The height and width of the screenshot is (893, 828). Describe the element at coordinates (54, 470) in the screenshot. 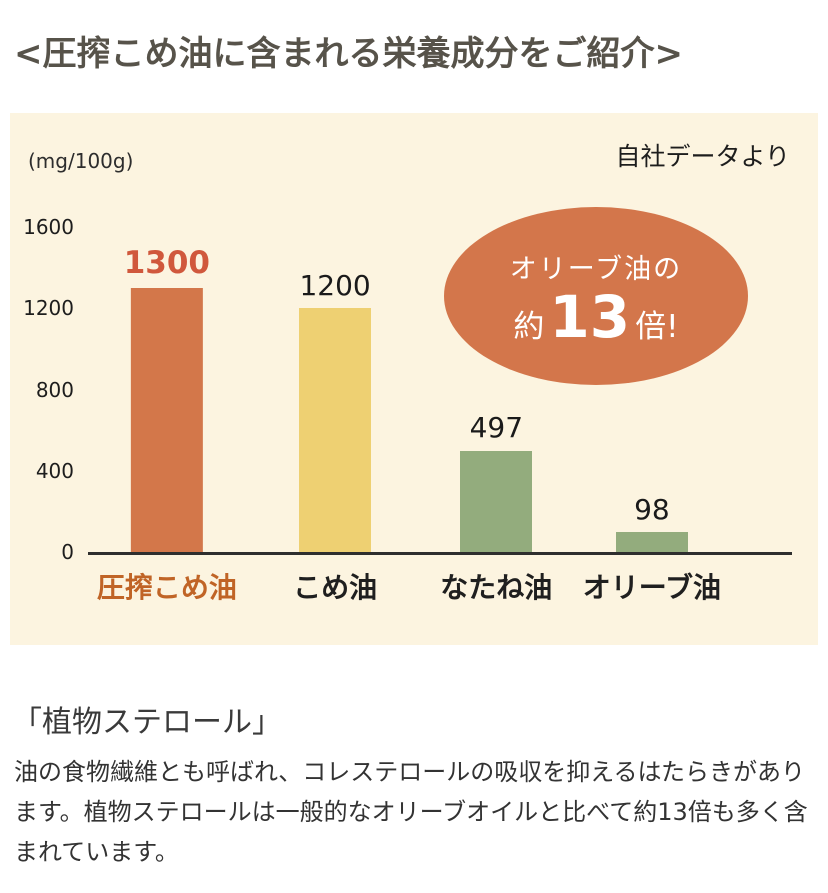

I see `y-axis-tick-label: 400` at that location.